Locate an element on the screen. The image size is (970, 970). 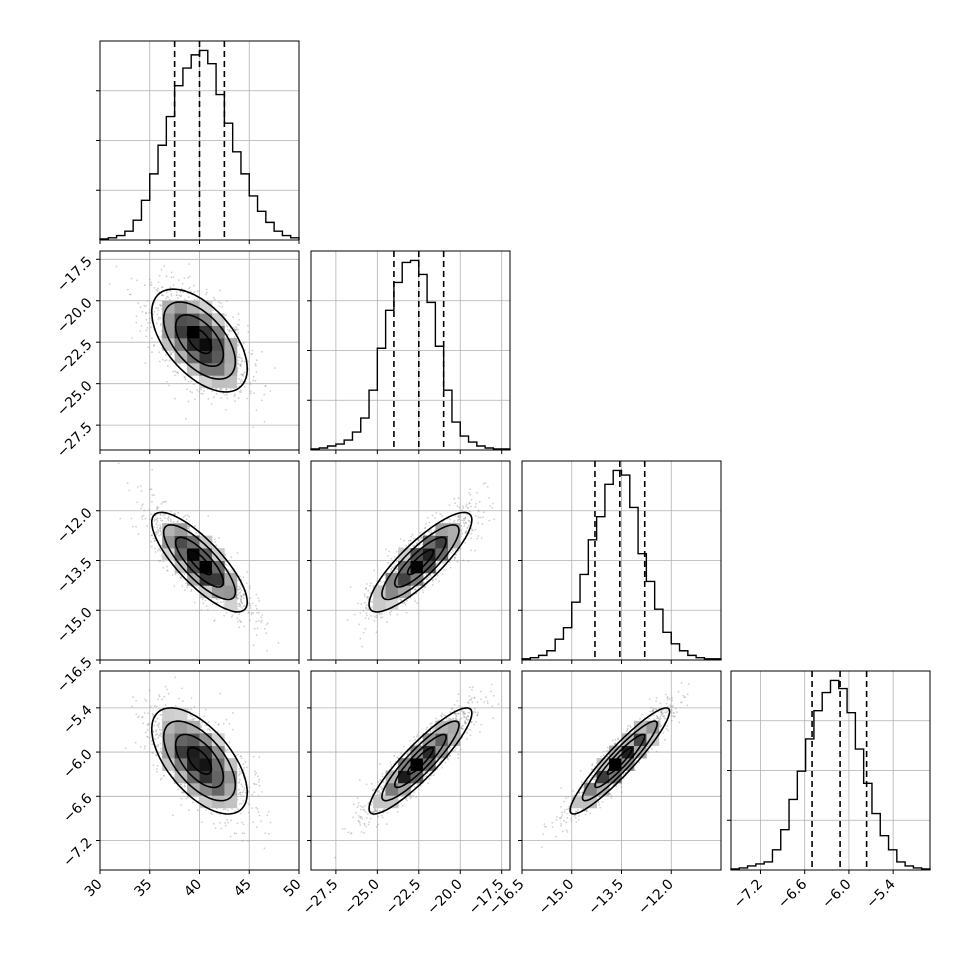
density-cells is located at coordinates (200, 567).